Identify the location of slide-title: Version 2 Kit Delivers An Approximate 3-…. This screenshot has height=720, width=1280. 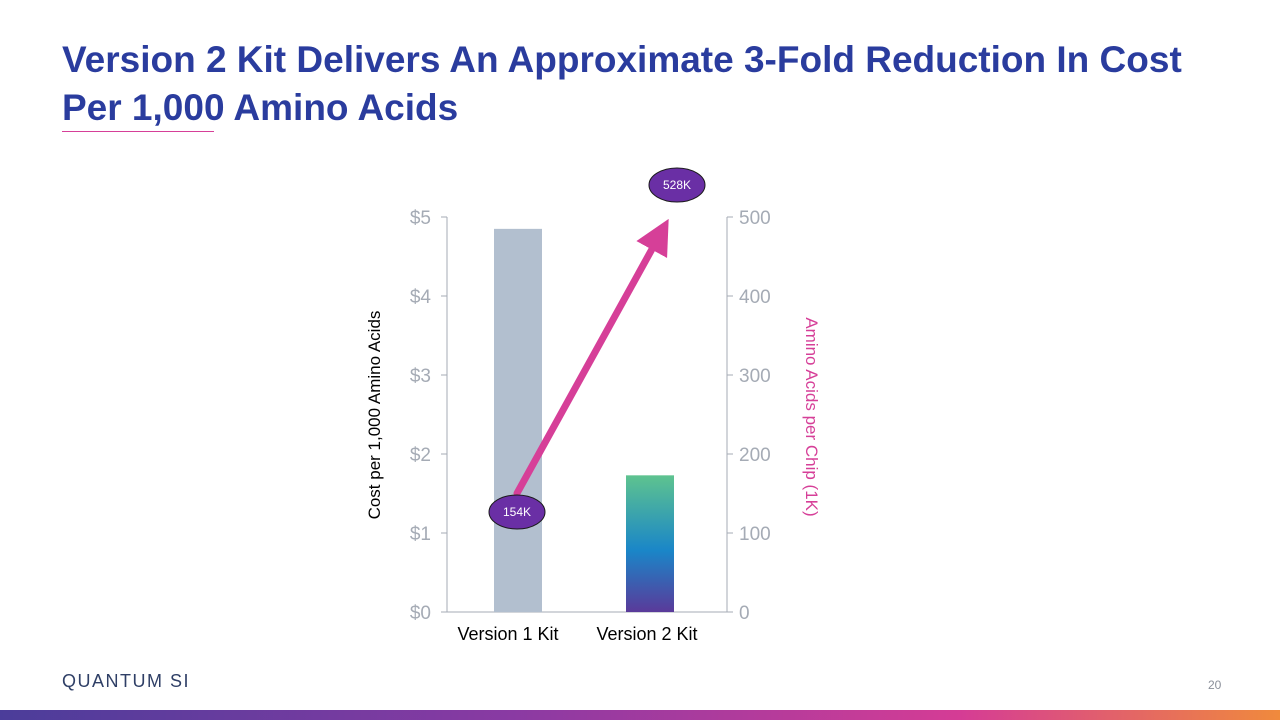
(622, 83).